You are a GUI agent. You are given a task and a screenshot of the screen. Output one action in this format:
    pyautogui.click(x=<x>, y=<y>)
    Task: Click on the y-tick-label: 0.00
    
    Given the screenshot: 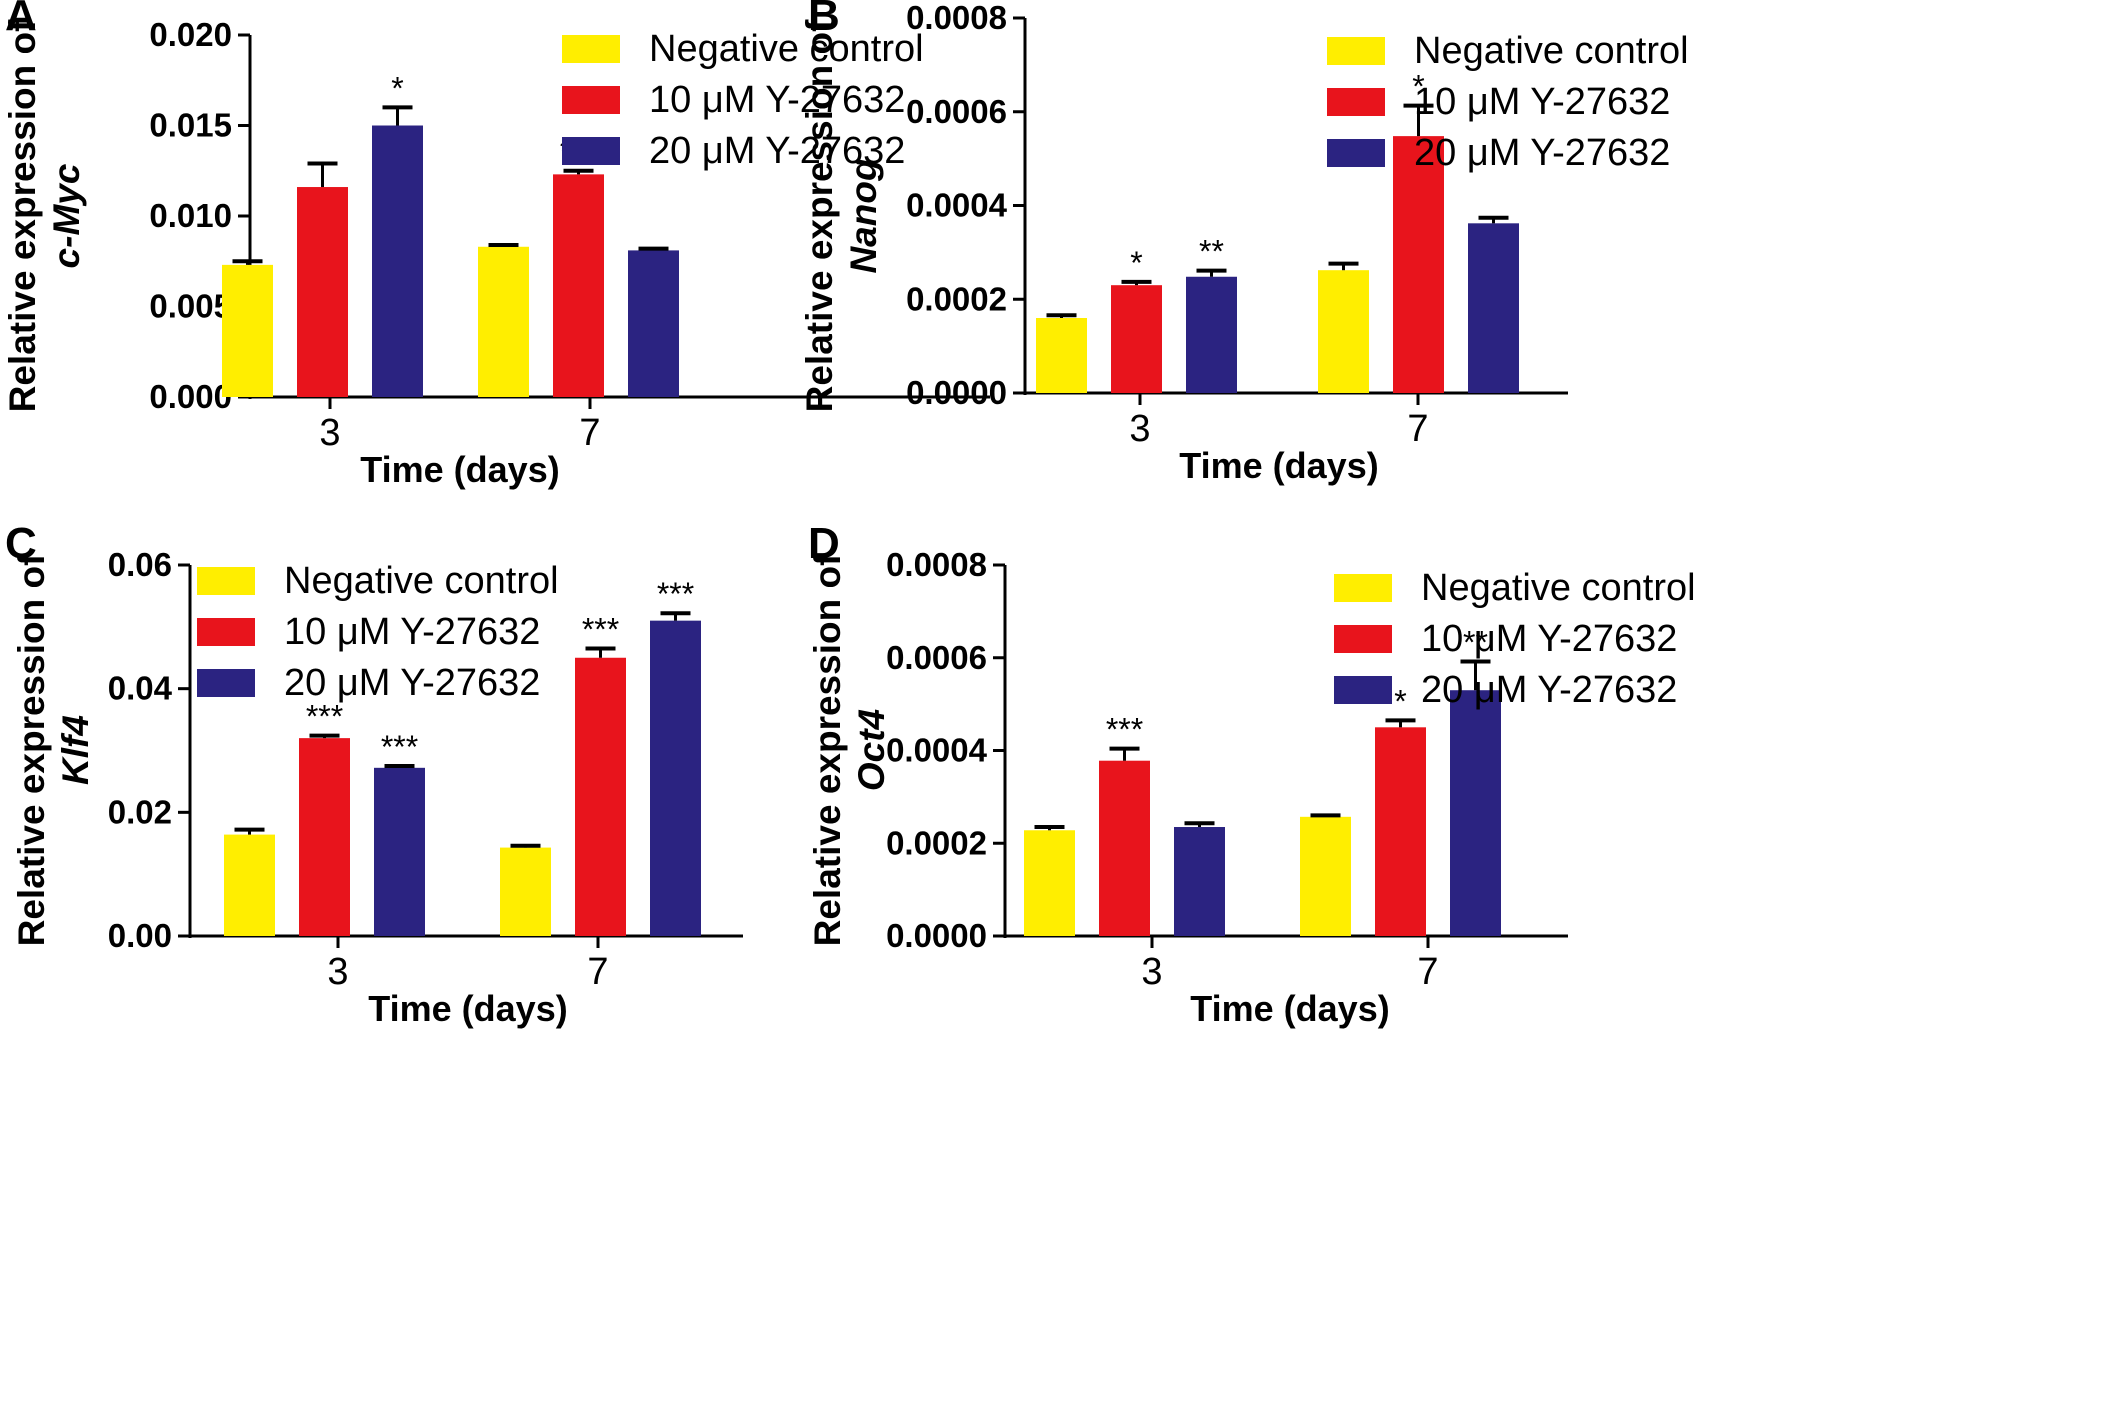 What is the action you would take?
    pyautogui.click(x=140, y=935)
    